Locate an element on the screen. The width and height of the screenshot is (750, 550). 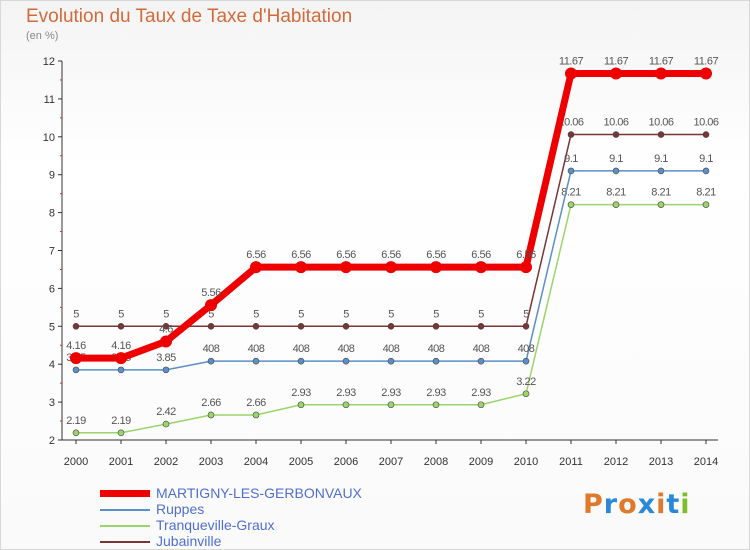
x-tick-label: 2011 is located at coordinates (571, 462).